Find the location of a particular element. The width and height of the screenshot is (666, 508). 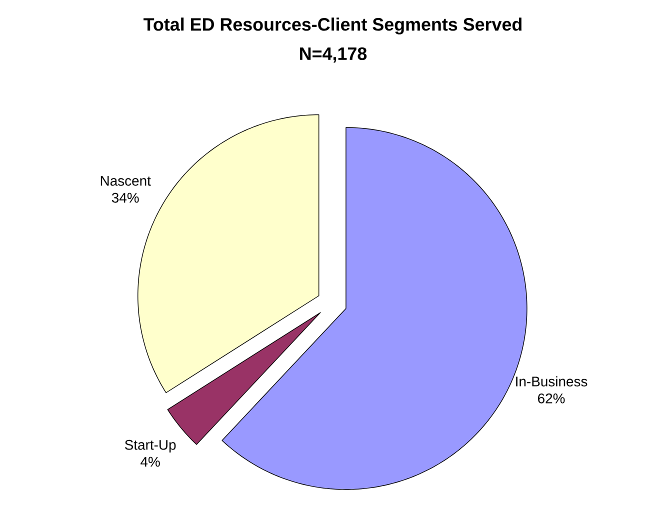

chart-title: Total ED Resources-Client Segments Served is located at coordinates (333, 26).